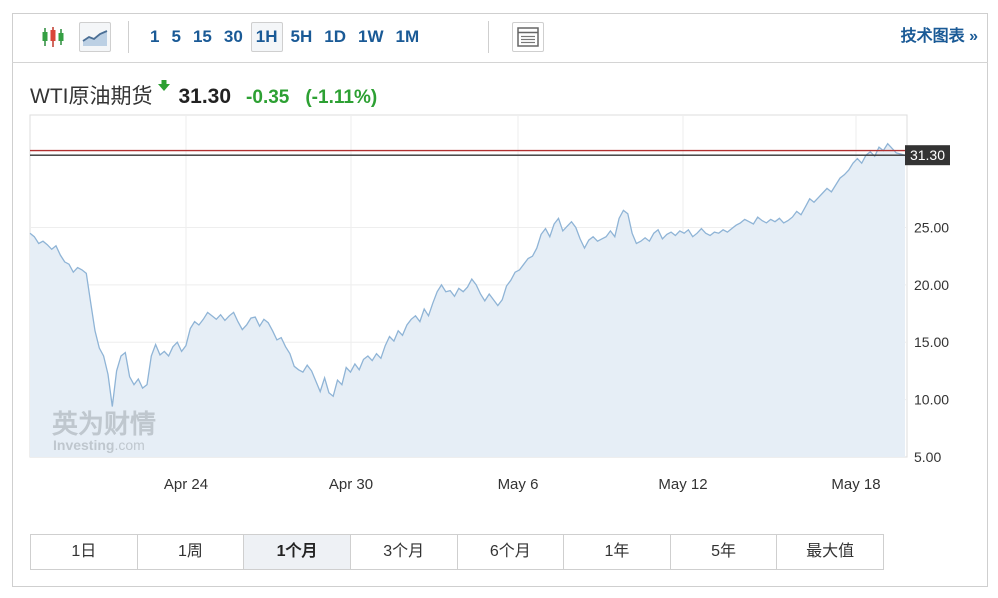  I want to click on interval-button-1h: 1H, so click(266, 37).